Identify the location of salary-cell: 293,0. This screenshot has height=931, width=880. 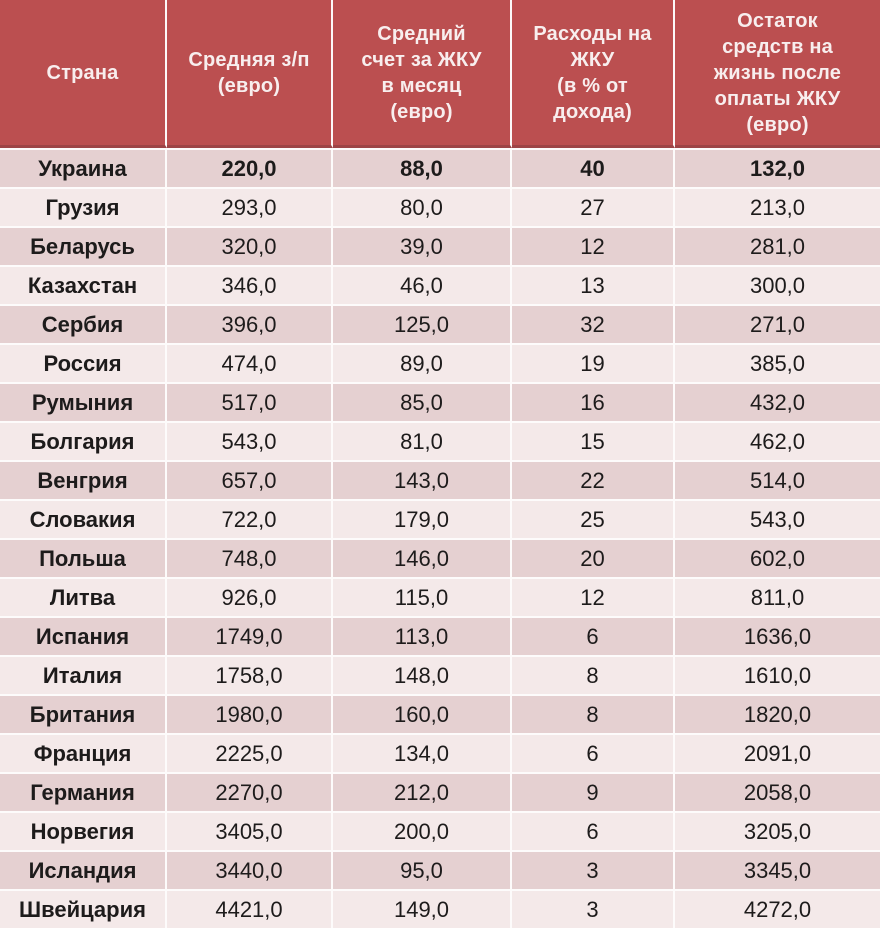
(250, 206).